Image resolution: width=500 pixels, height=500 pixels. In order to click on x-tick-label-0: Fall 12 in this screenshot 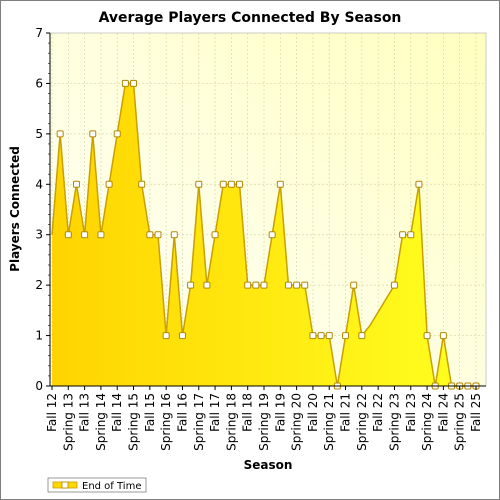, I will do `click(52, 412)`.